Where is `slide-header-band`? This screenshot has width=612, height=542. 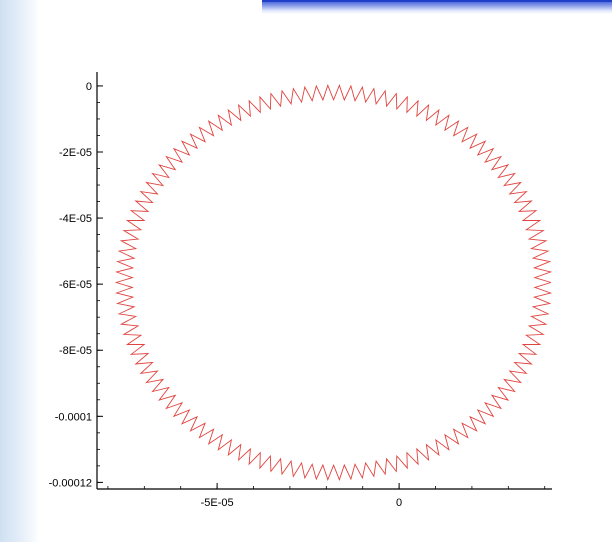 slide-header-band is located at coordinates (437, 7).